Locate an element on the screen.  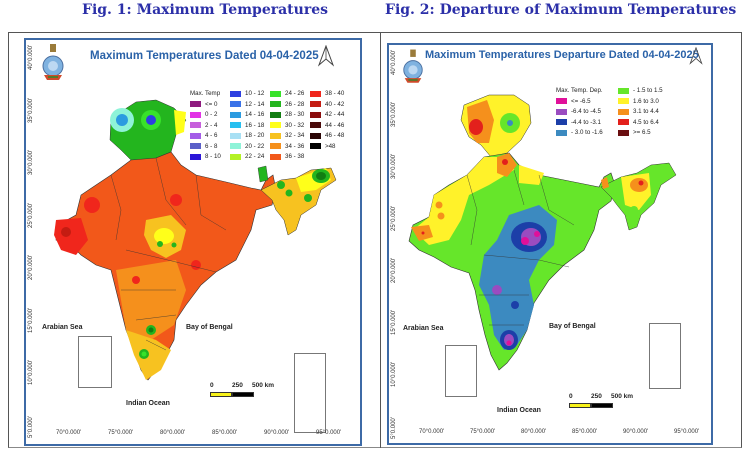
latitude-tick: 20°0.000' is located at coordinates (394, 270).